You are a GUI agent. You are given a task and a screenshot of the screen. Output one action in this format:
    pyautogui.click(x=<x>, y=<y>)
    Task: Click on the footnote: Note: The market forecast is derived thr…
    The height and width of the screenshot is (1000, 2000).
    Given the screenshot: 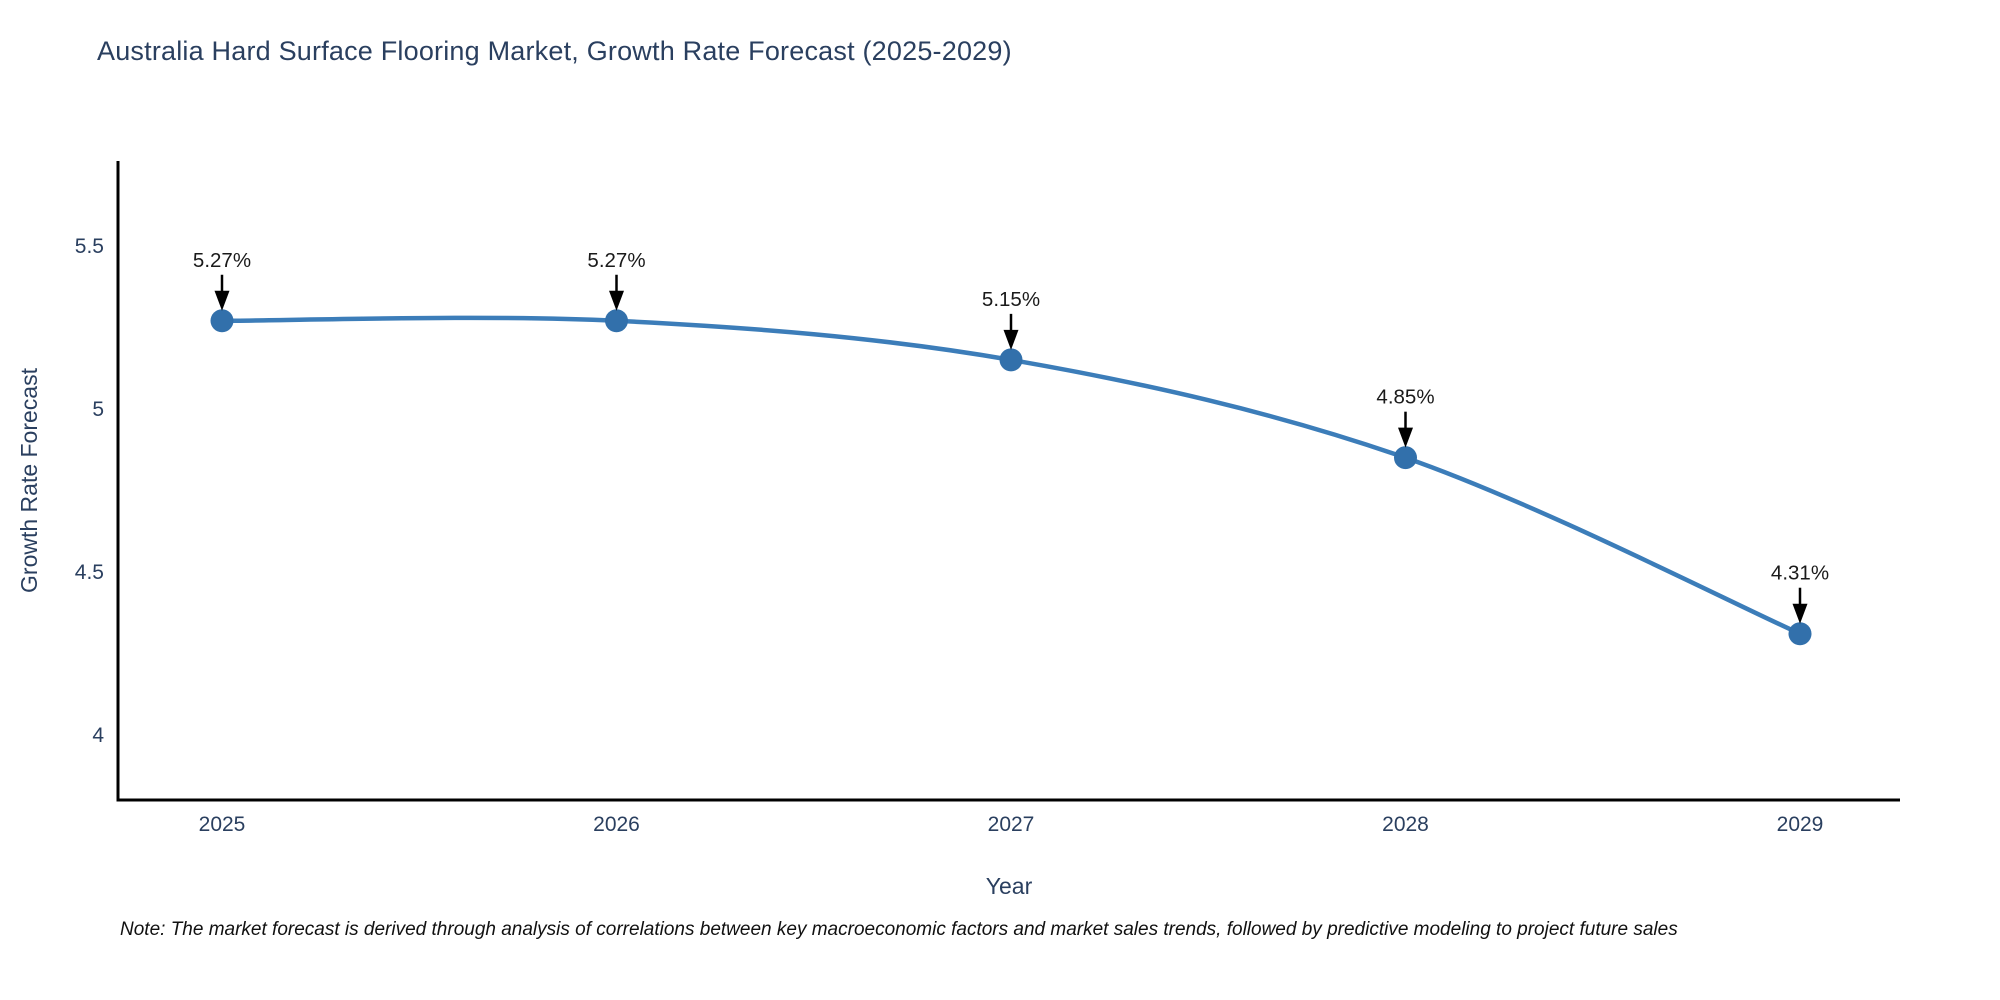 What is the action you would take?
    pyautogui.click(x=899, y=929)
    